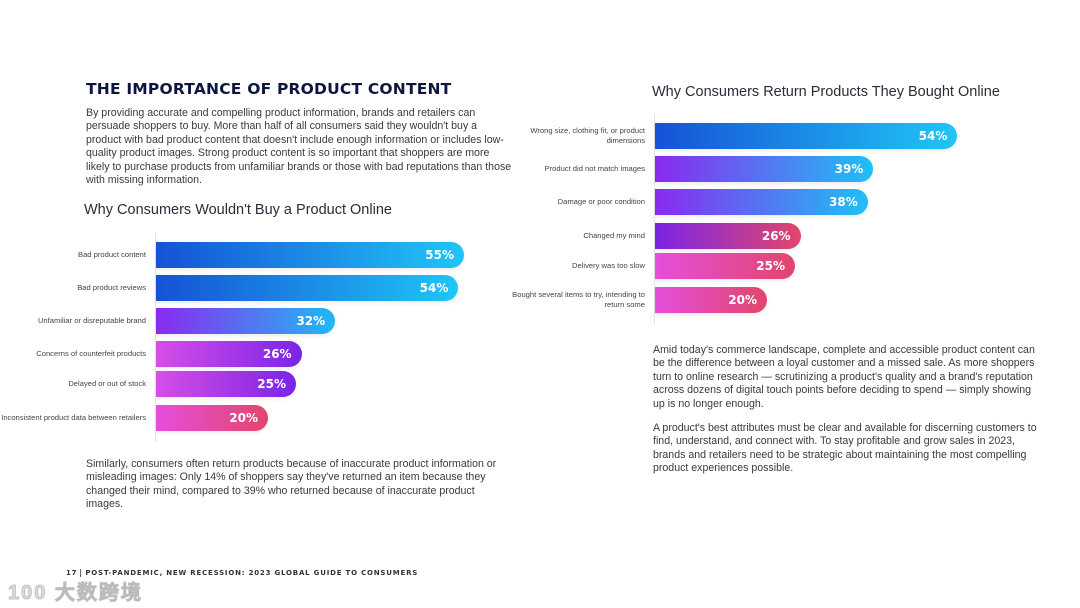 The image size is (1080, 608). I want to click on category-label: Damage or poor condition, so click(601, 201).